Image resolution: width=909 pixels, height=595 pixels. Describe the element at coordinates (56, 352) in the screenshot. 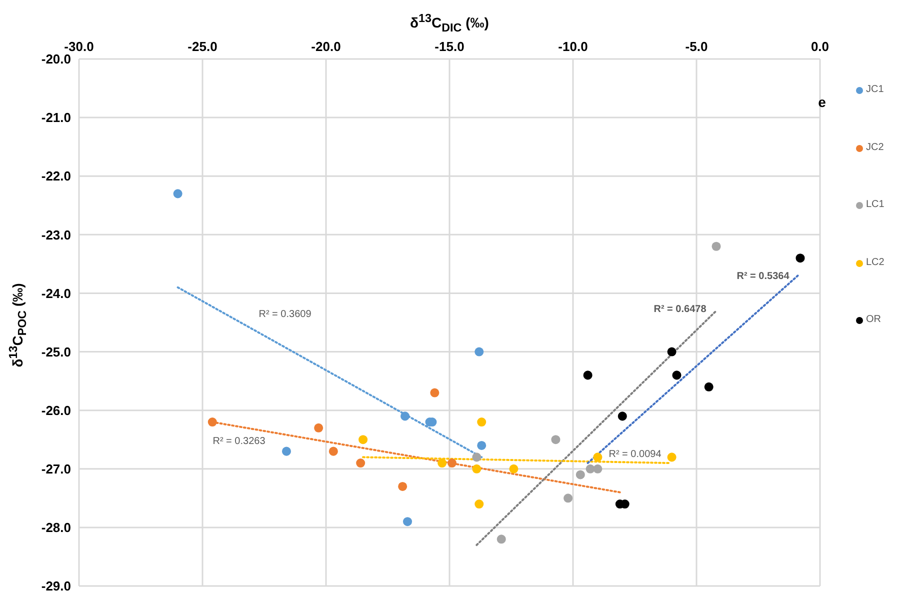

I see `y-tick-label: -25.0` at that location.